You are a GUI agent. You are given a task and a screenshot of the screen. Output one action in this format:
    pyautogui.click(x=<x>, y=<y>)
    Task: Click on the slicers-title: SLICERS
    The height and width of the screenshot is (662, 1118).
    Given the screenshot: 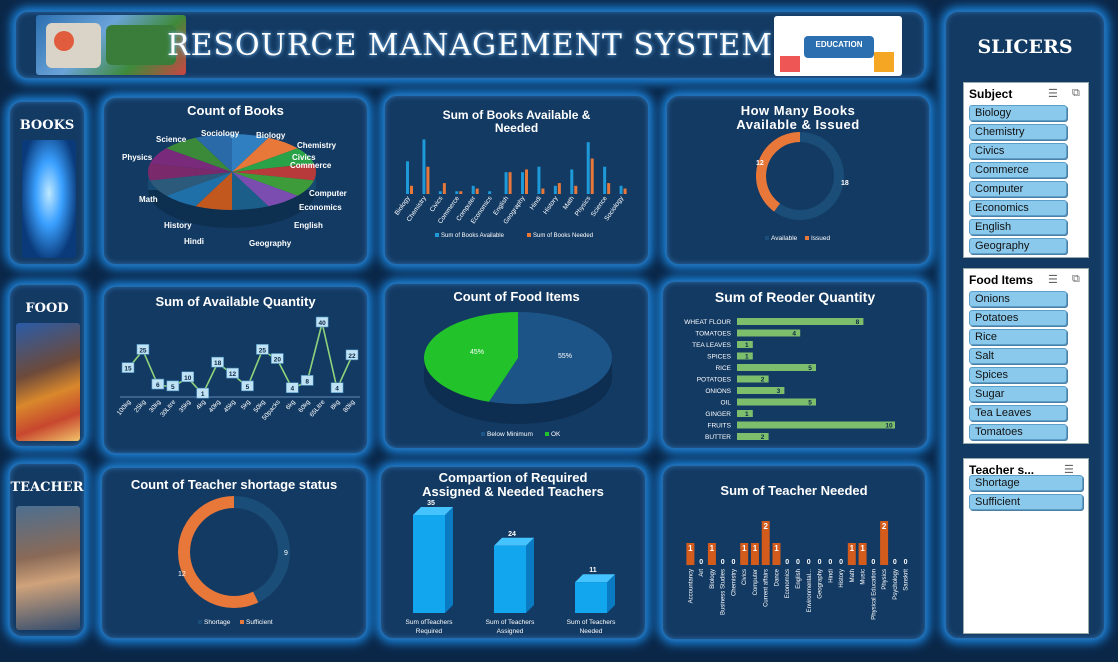 What is the action you would take?
    pyautogui.click(x=1025, y=47)
    